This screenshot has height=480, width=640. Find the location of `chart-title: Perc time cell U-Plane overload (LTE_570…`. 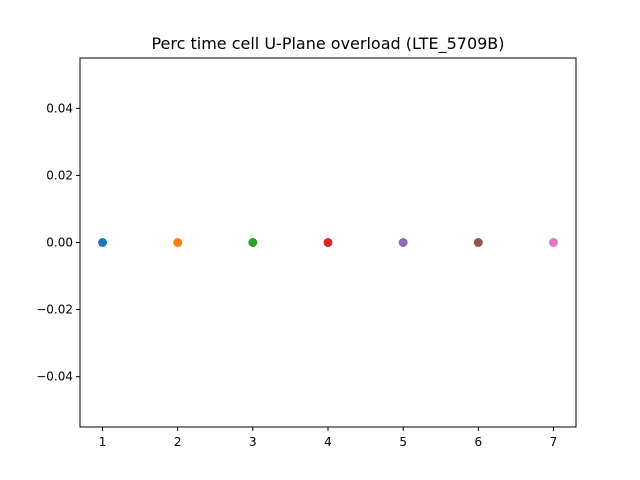

chart-title: Perc time cell U-Plane overload (LTE_570… is located at coordinates (327, 44).